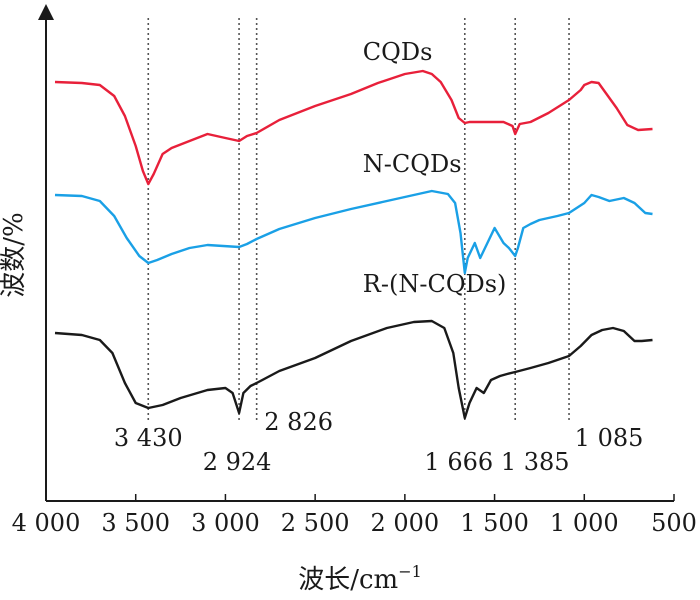  Describe the element at coordinates (535, 462) in the screenshot. I see `peak-label-1385: 1 385` at that location.